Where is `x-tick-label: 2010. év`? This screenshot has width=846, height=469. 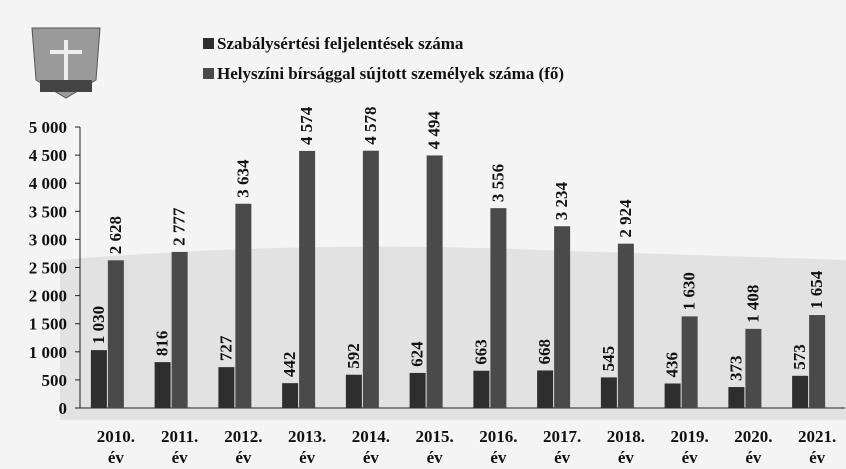 x-tick-label: 2010. év is located at coordinates (115, 447).